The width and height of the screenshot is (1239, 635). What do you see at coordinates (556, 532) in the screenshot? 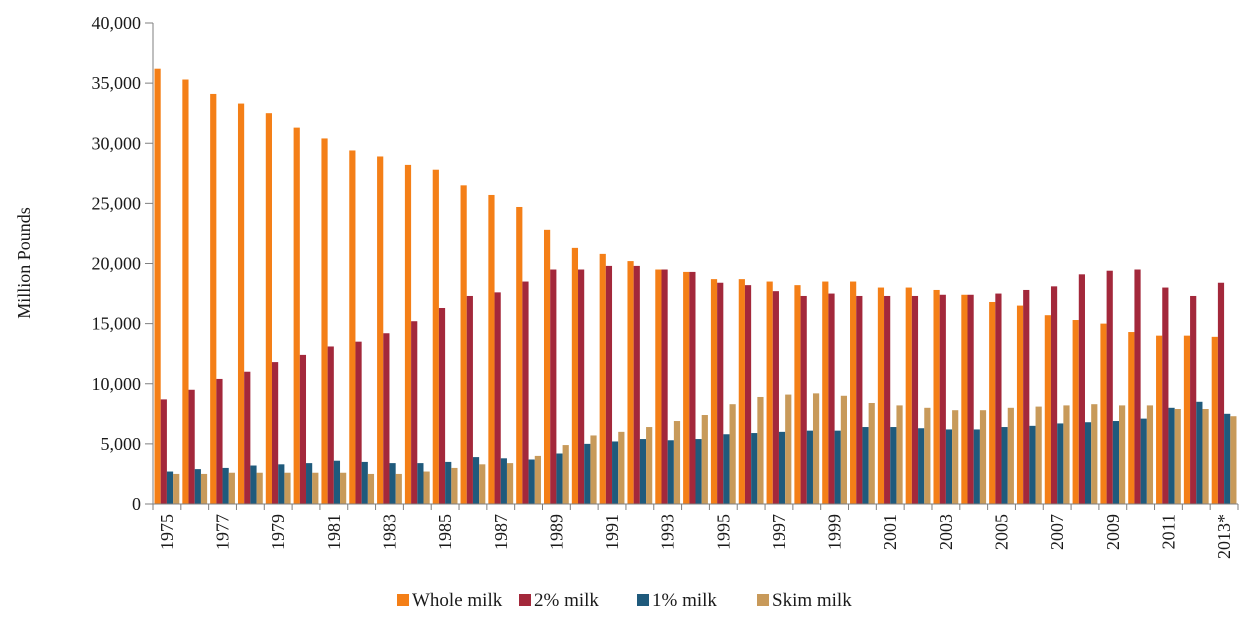
I see `x-tick-label: 1989` at bounding box center [556, 532].